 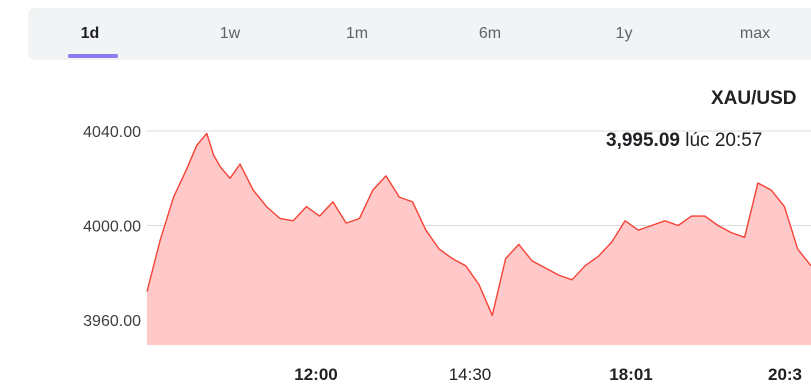 I want to click on y-axis: 4040.00 4000.00 3960.00, so click(x=112, y=227).